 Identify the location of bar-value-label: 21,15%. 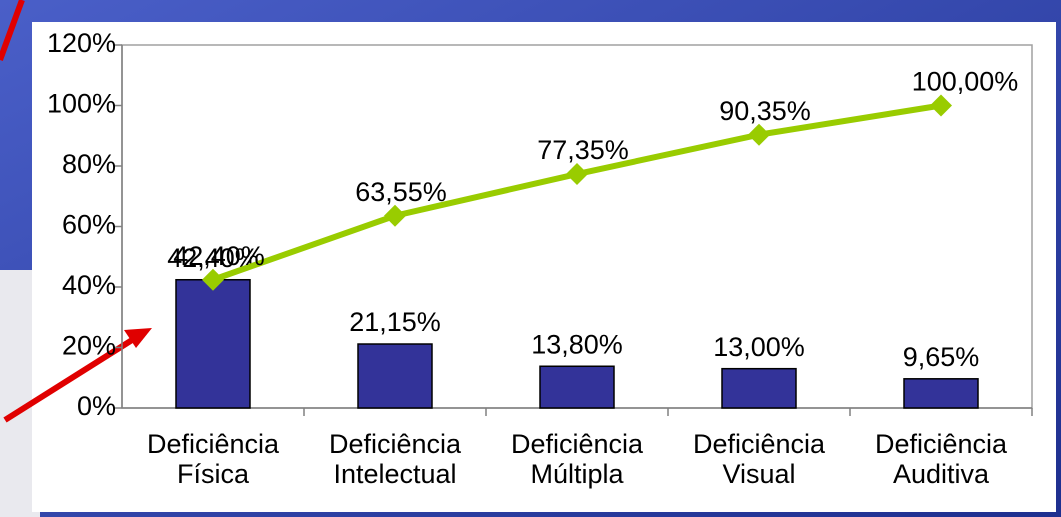
(395, 322).